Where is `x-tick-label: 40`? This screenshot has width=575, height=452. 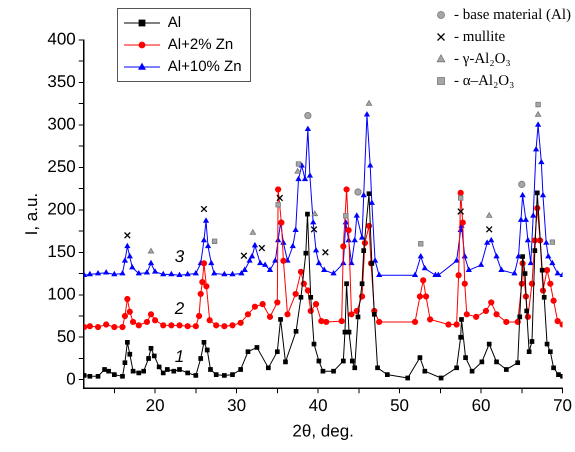 x-tick-label: 40 is located at coordinates (318, 406).